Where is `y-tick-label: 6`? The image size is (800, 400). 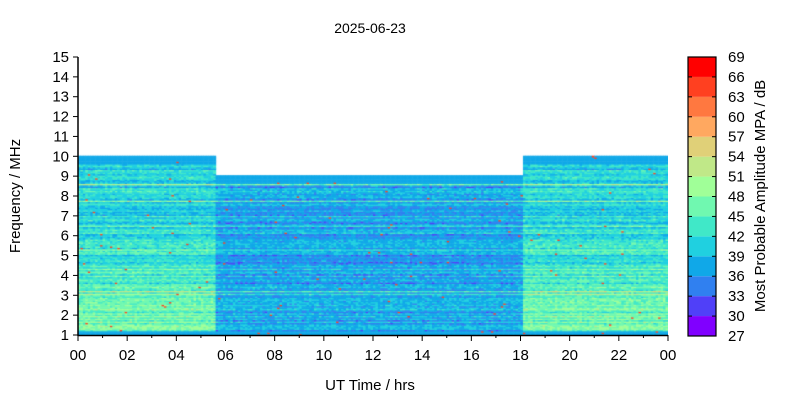
y-tick-label: 6 is located at coordinates (65, 236).